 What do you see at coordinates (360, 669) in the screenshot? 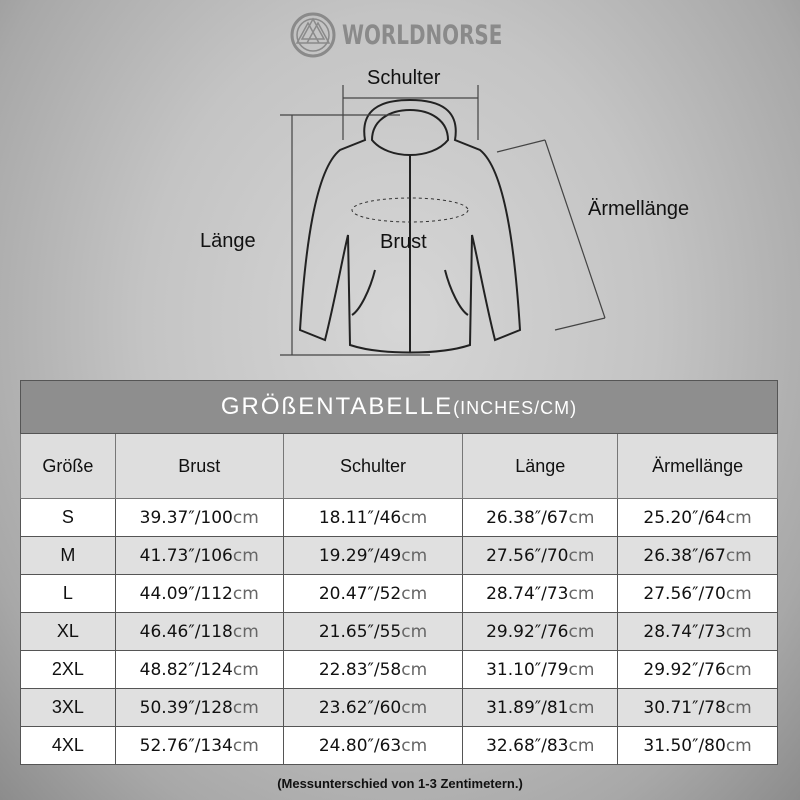
I see `measurement-value: 22.83″/58` at bounding box center [360, 669].